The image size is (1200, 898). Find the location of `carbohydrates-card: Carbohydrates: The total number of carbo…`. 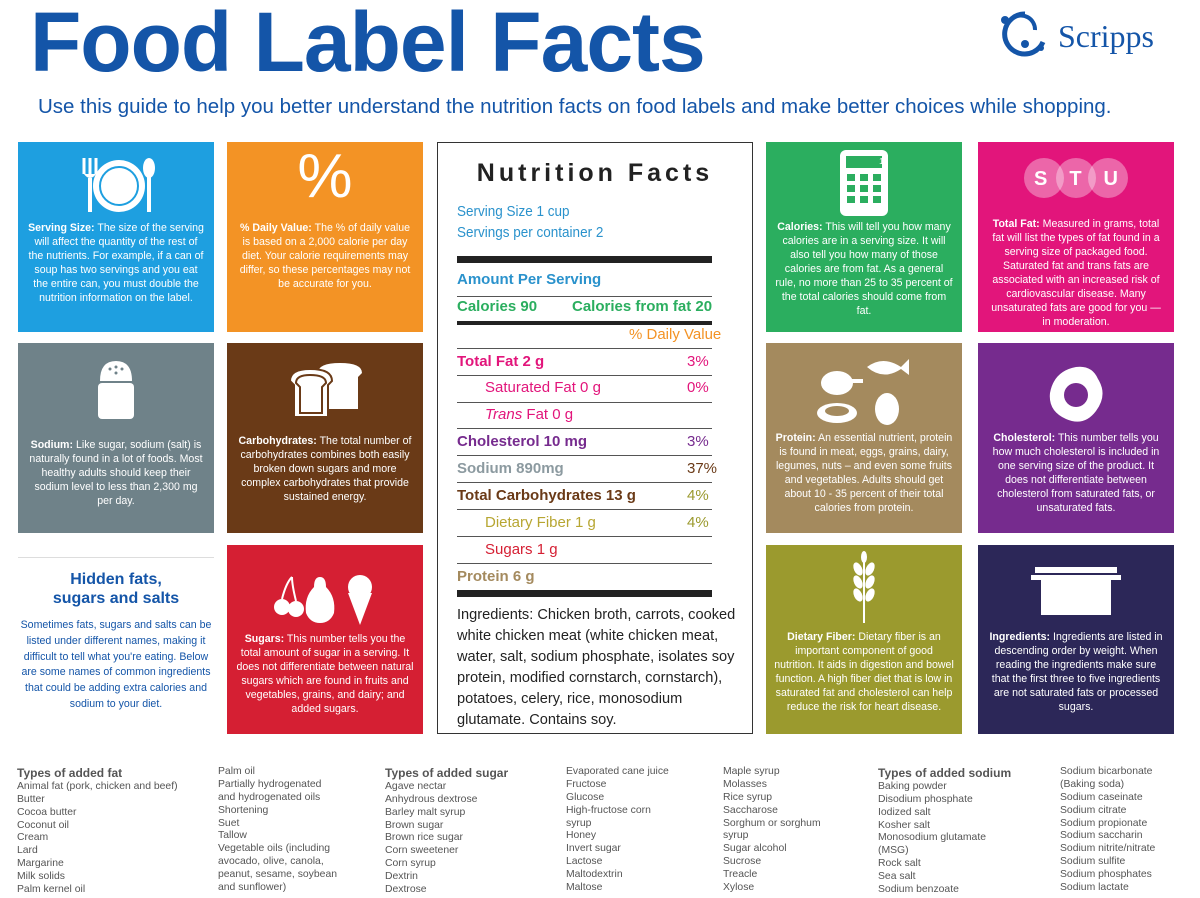

carbohydrates-card: Carbohydrates: The total number of carbo… is located at coordinates (325, 438).